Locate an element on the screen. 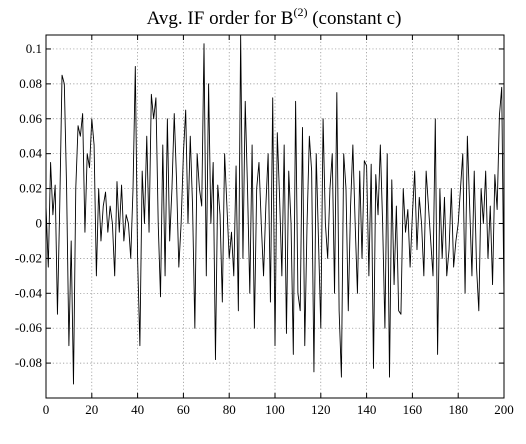  x-tick-label: 40 is located at coordinates (137, 409).